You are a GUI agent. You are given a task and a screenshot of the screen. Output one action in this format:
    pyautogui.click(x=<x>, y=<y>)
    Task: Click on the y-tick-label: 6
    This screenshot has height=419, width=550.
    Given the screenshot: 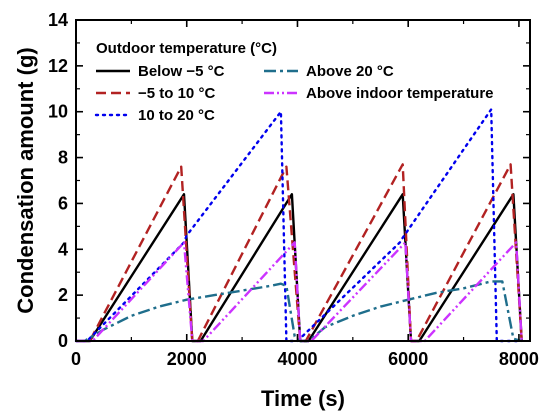 What is the action you would take?
    pyautogui.click(x=63, y=203)
    